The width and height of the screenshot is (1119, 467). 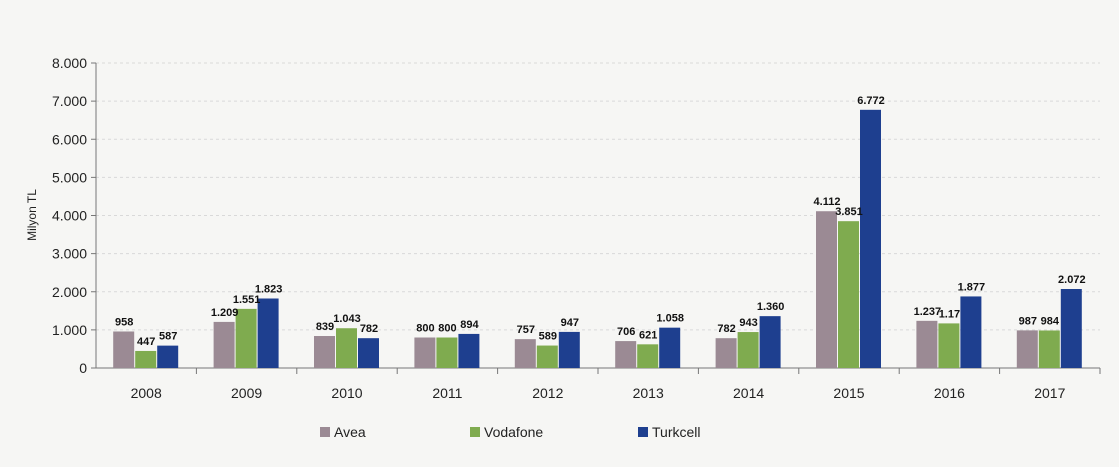 I want to click on bar-avea-2009, so click(x=224, y=344).